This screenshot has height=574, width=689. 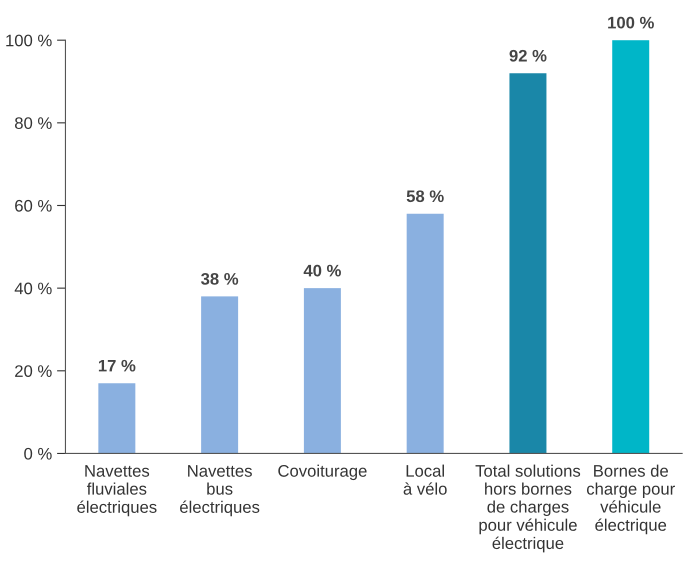 I want to click on data-label: 58 %, so click(x=425, y=196).